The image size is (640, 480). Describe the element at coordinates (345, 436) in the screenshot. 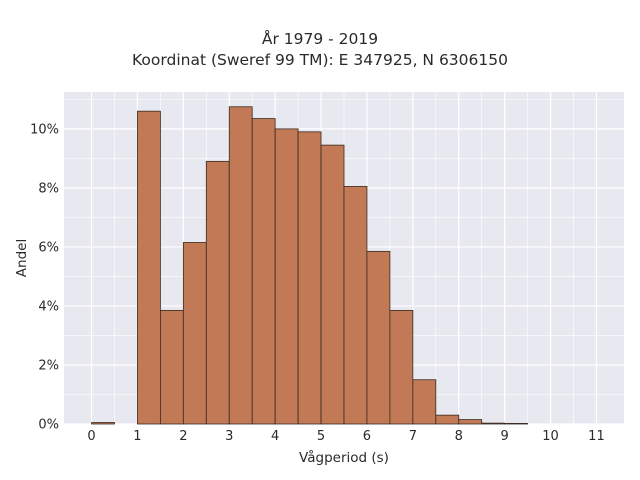

I see `x-tick-labels: 0 1 2 3 4 5 6 7 8 9 10 11` at that location.